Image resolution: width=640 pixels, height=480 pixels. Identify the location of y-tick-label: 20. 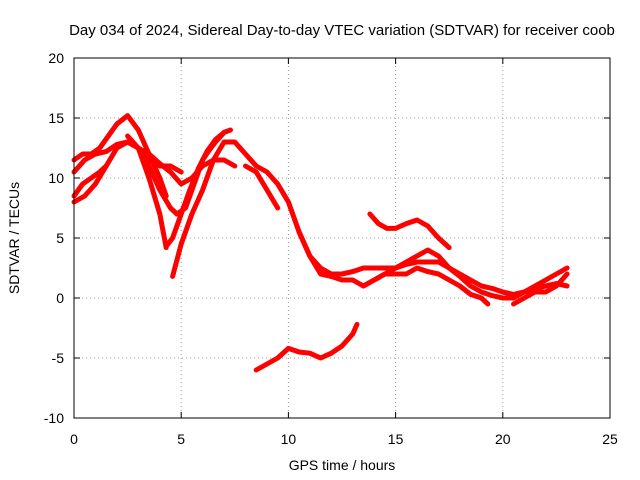
(56, 58).